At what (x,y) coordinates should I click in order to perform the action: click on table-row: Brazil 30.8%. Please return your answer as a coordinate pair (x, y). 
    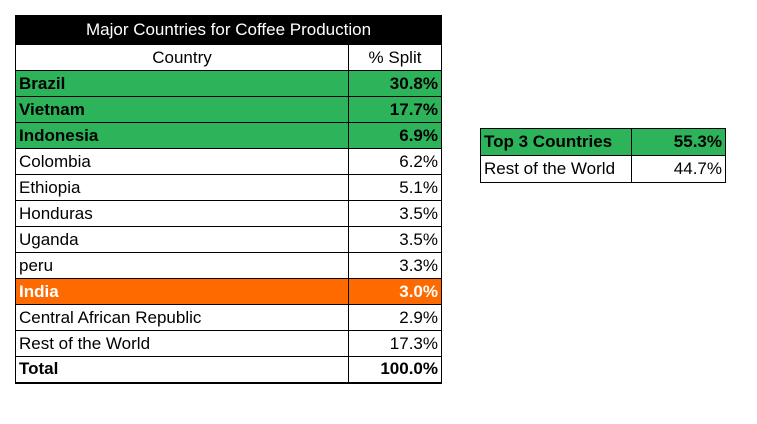
    Looking at the image, I should click on (228, 83).